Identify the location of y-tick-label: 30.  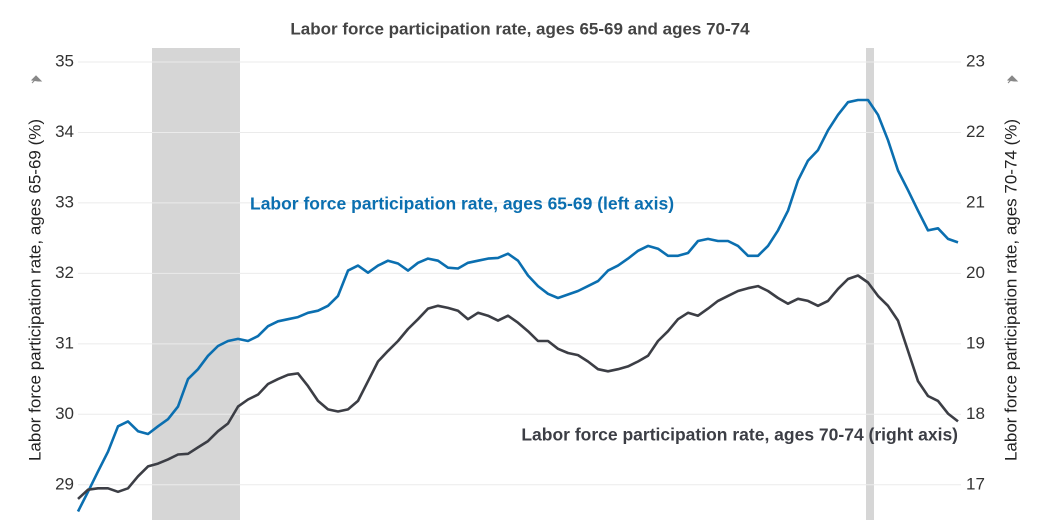
(64, 413).